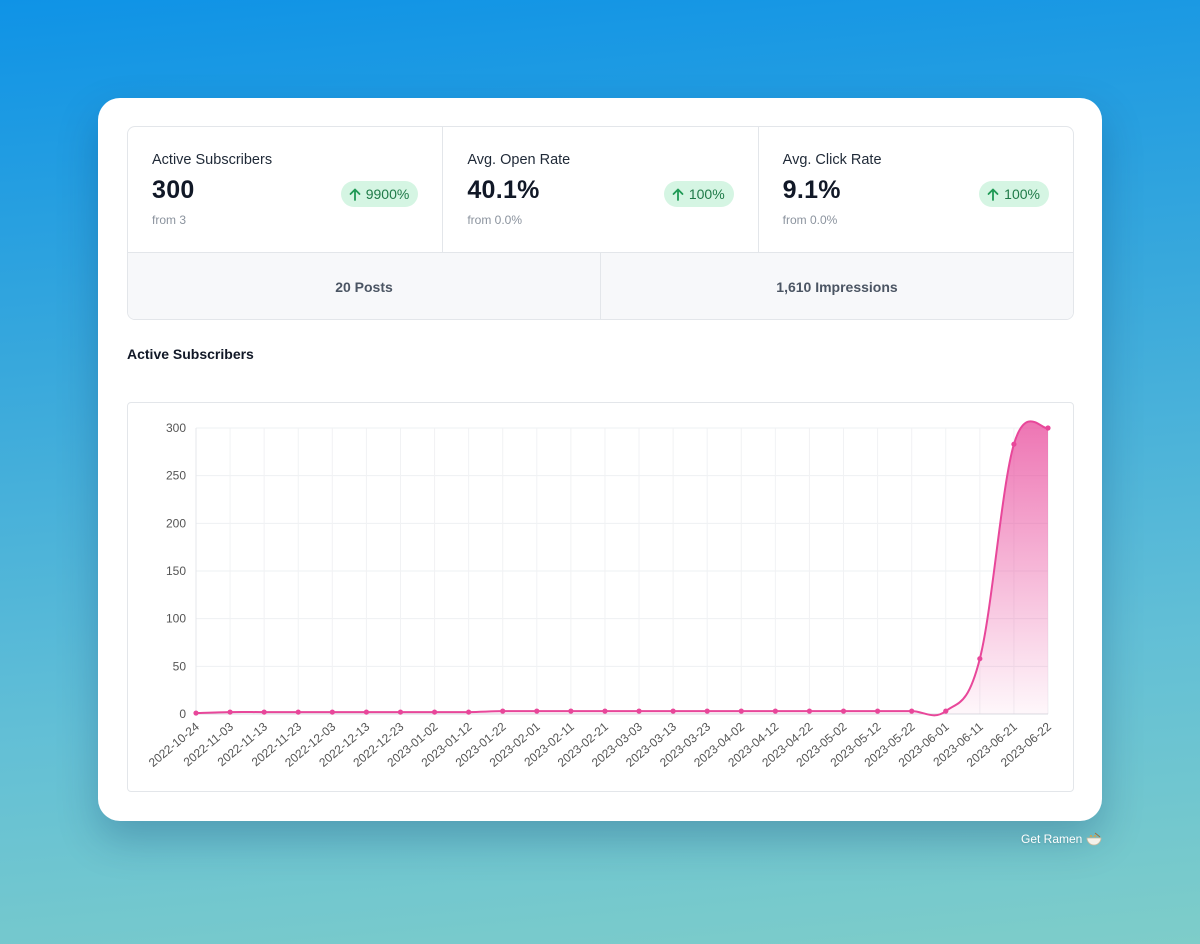  I want to click on get-ramen-link: Get Ramen, so click(1061, 839).